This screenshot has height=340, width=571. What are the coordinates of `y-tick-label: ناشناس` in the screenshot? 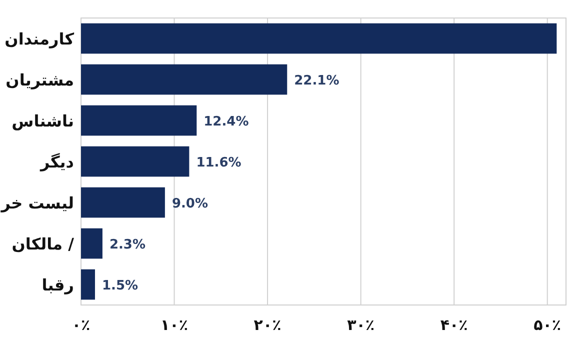 It's located at (43, 121).